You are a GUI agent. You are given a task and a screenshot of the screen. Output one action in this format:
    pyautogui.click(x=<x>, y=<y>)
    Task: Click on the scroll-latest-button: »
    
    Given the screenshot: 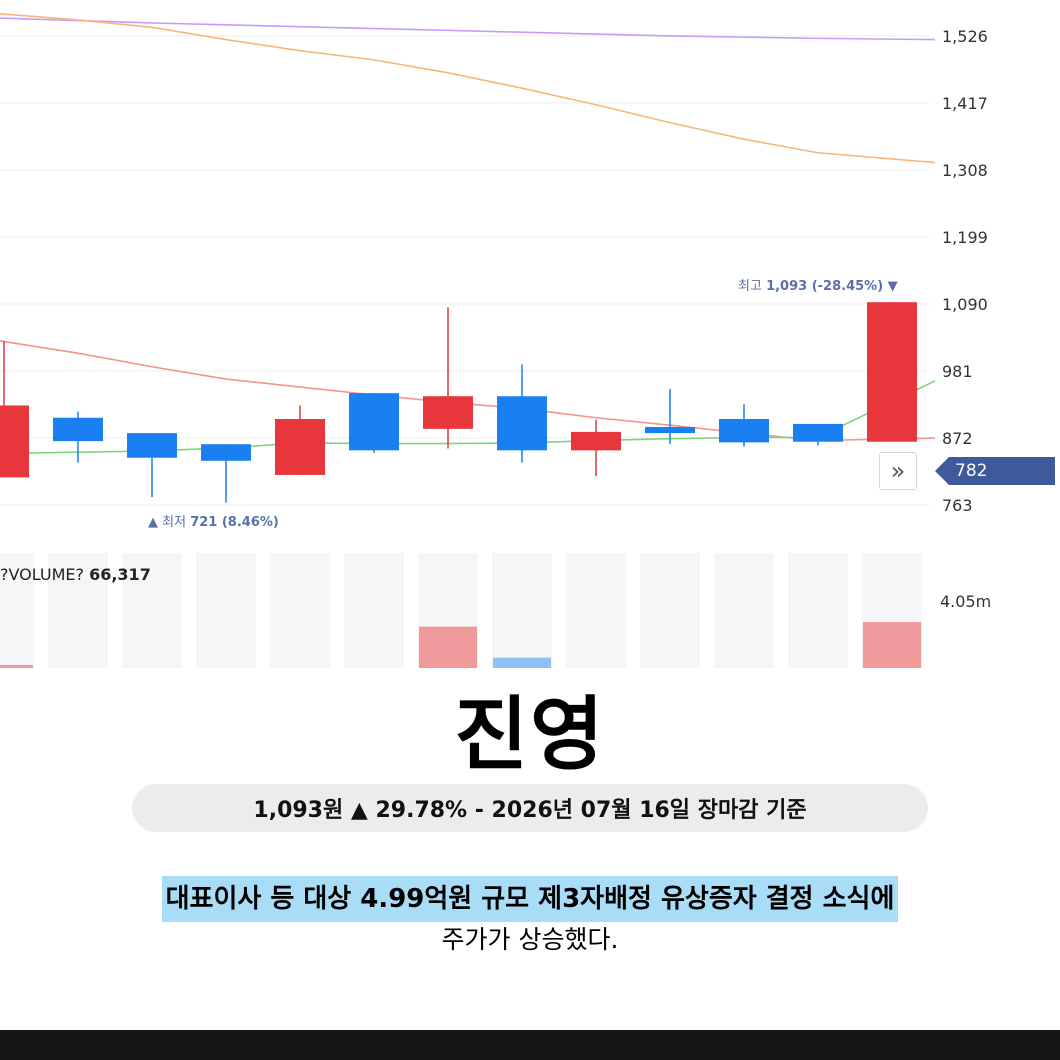 What is the action you would take?
    pyautogui.click(x=898, y=471)
    